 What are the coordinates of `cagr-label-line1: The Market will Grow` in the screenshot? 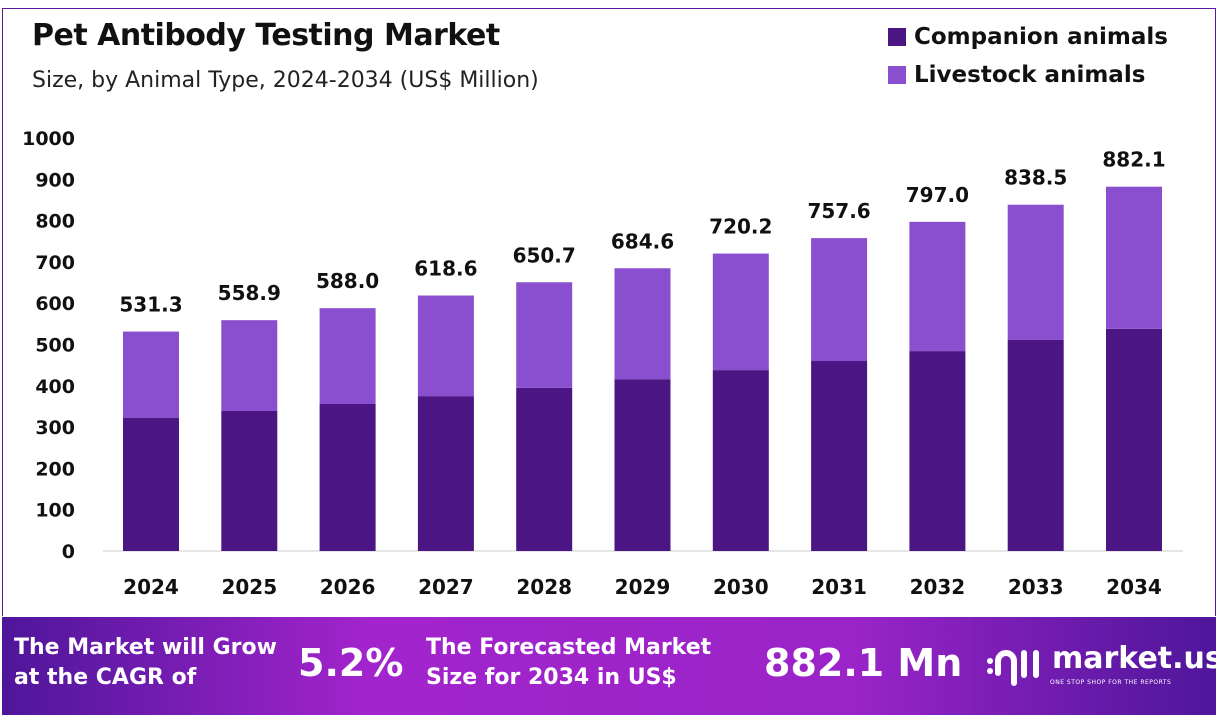 It's located at (145, 647).